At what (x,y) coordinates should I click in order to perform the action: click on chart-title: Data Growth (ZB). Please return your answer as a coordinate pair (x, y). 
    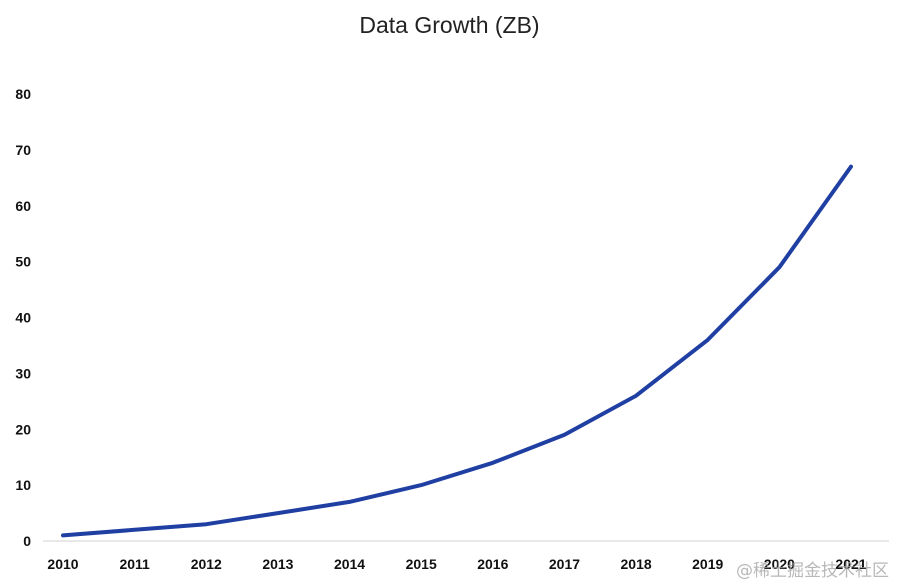
    Looking at the image, I should click on (449, 25).